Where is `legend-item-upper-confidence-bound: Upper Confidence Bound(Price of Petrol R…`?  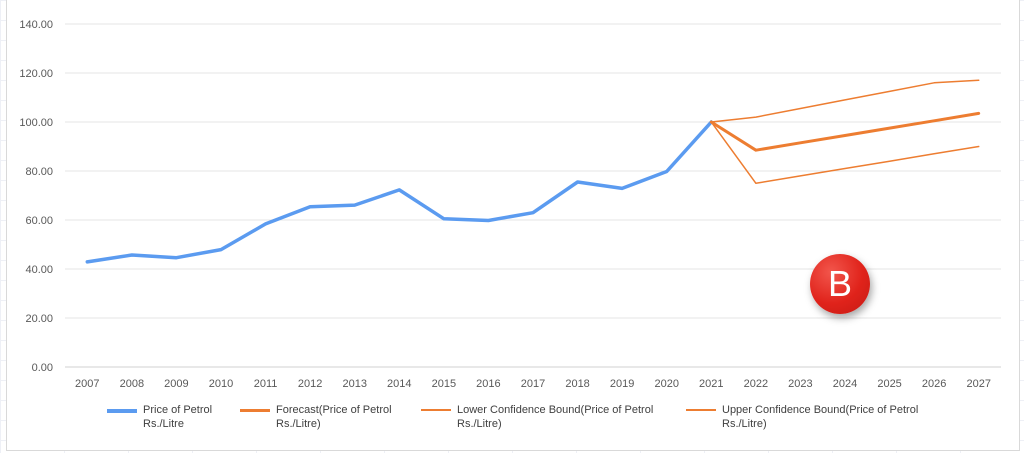
legend-item-upper-confidence-bound: Upper Confidence Bound(Price of Petrol R… is located at coordinates (809, 417).